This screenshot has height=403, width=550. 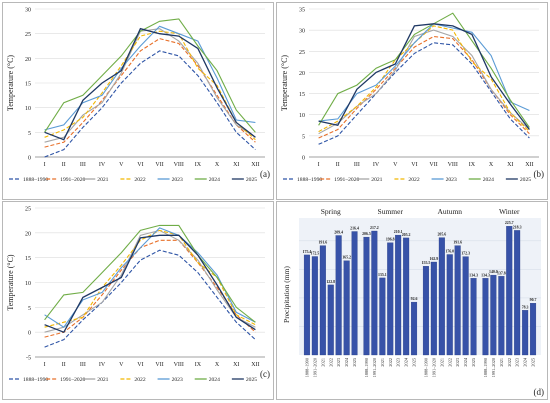 What do you see at coordinates (398, 232) in the screenshot?
I see `bar-value-label: 210.1` at bounding box center [398, 232].